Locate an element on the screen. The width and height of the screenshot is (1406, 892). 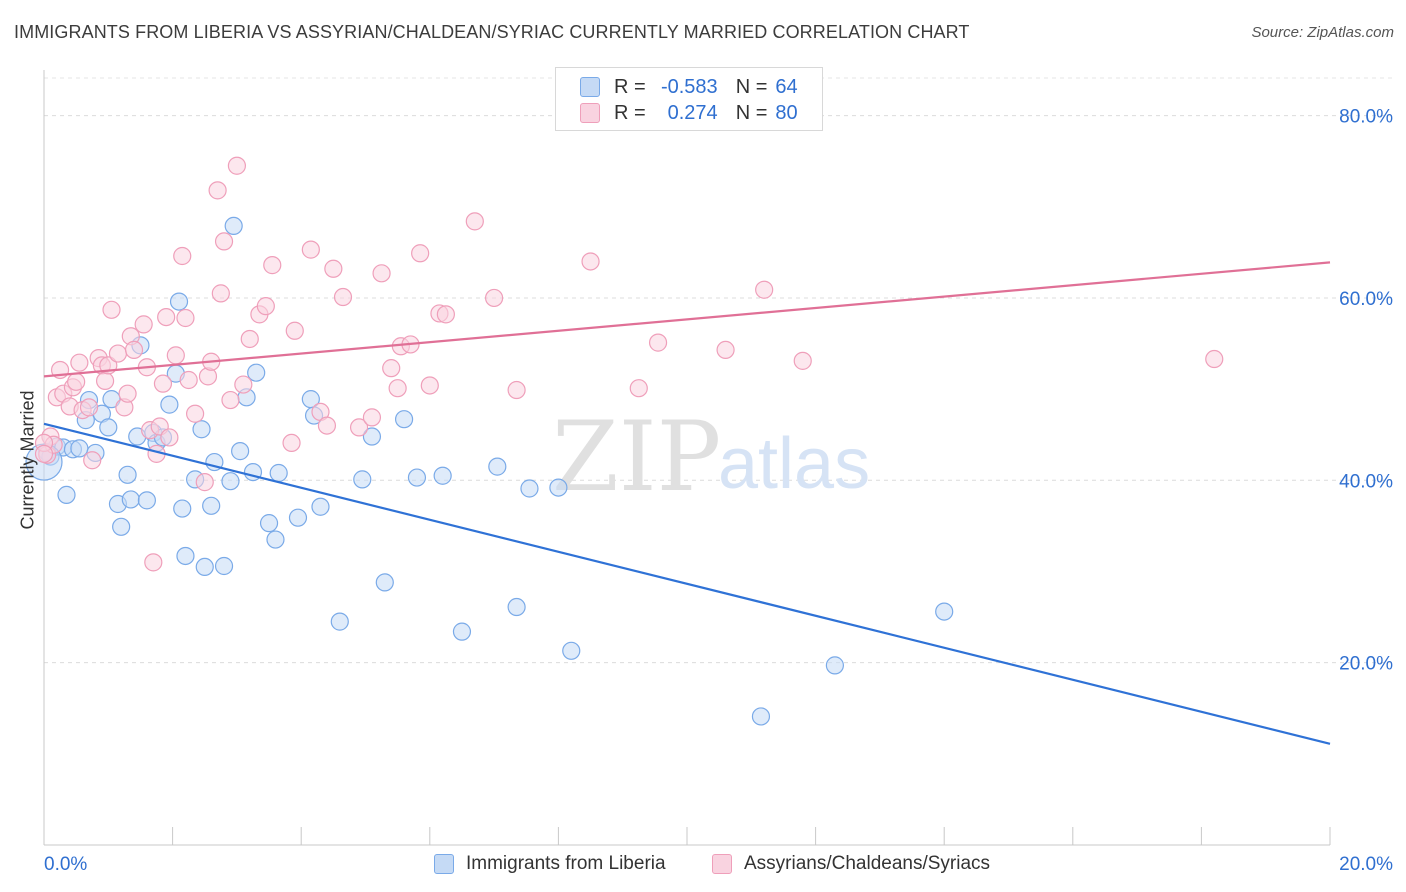
watermark-zip: ZIP is located at coordinates (636, 457).